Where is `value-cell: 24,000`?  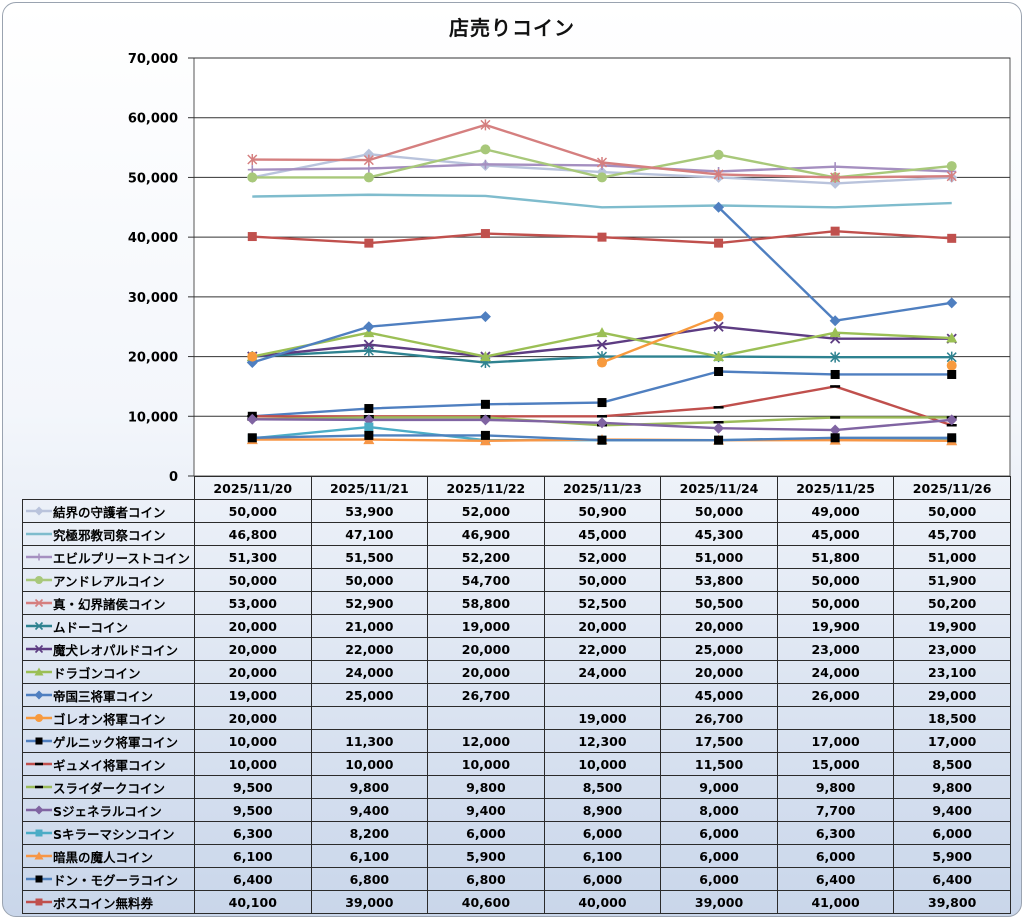 value-cell: 24,000 is located at coordinates (369, 672).